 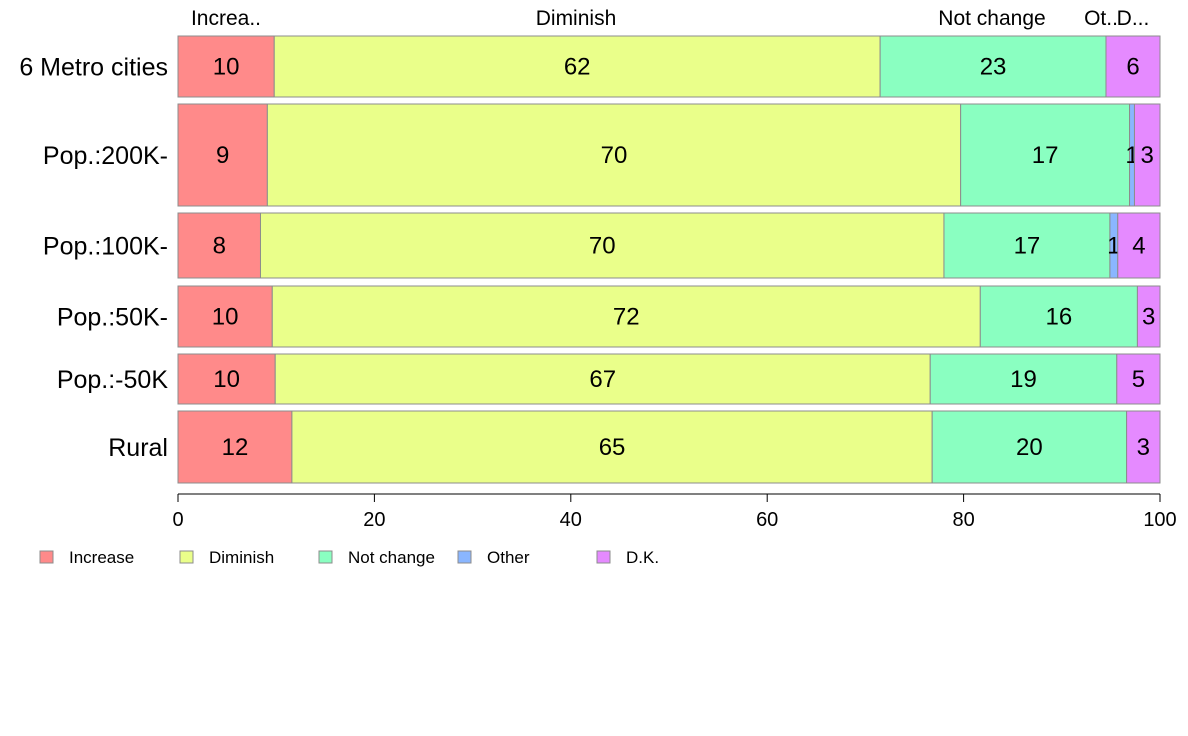 I want to click on x-tick-label: 60, so click(x=767, y=520).